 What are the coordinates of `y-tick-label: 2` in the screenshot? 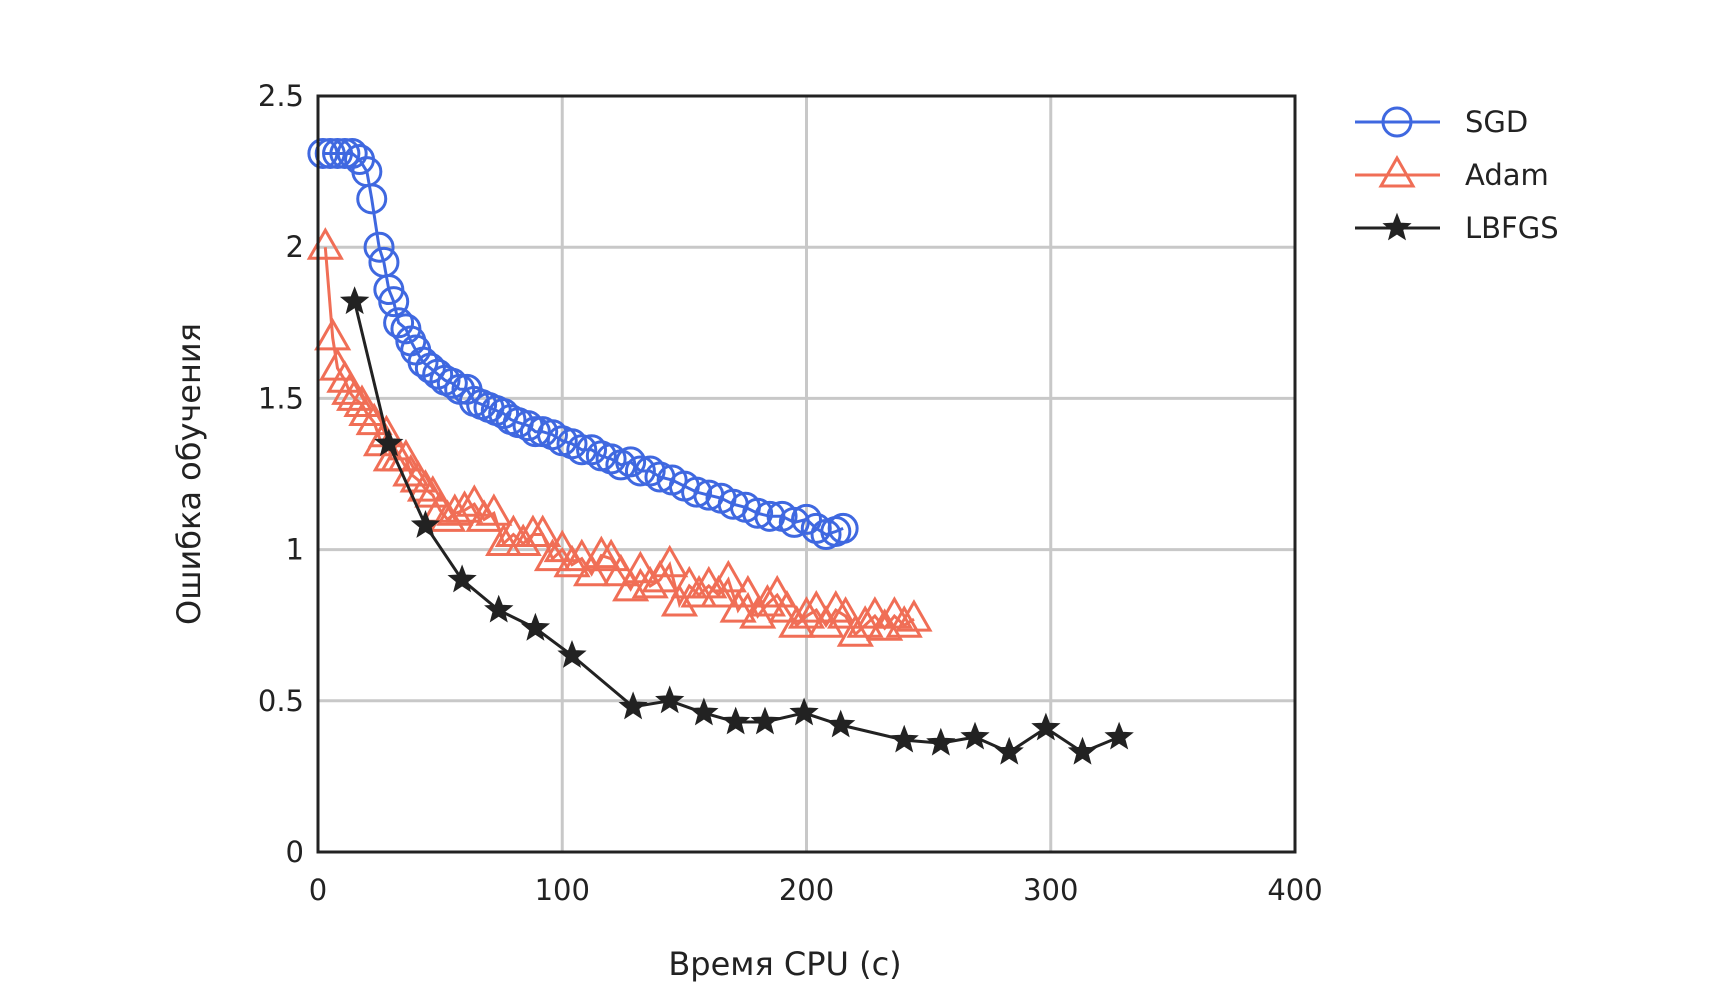 It's located at (295, 247).